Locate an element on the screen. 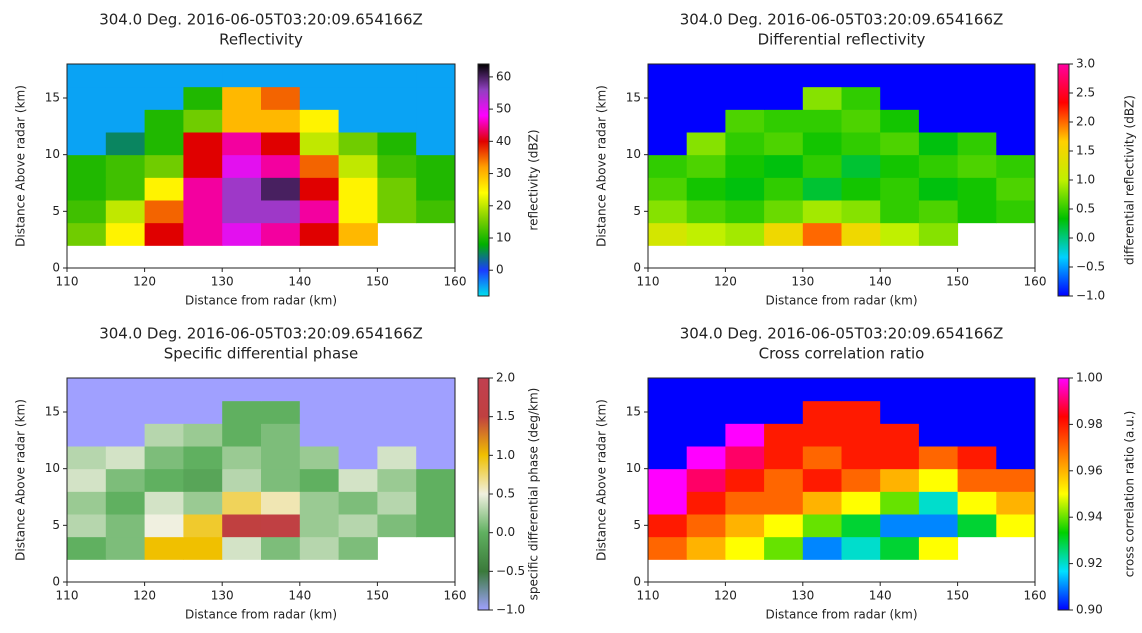  colorbar-tick-label: 0.92 is located at coordinates (1089, 563).